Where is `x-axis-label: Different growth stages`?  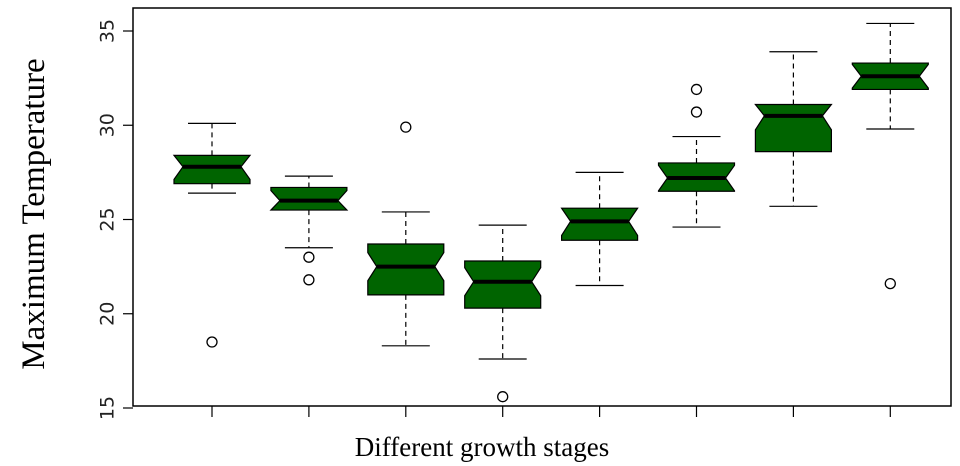 x-axis-label: Different growth stages is located at coordinates (482, 447).